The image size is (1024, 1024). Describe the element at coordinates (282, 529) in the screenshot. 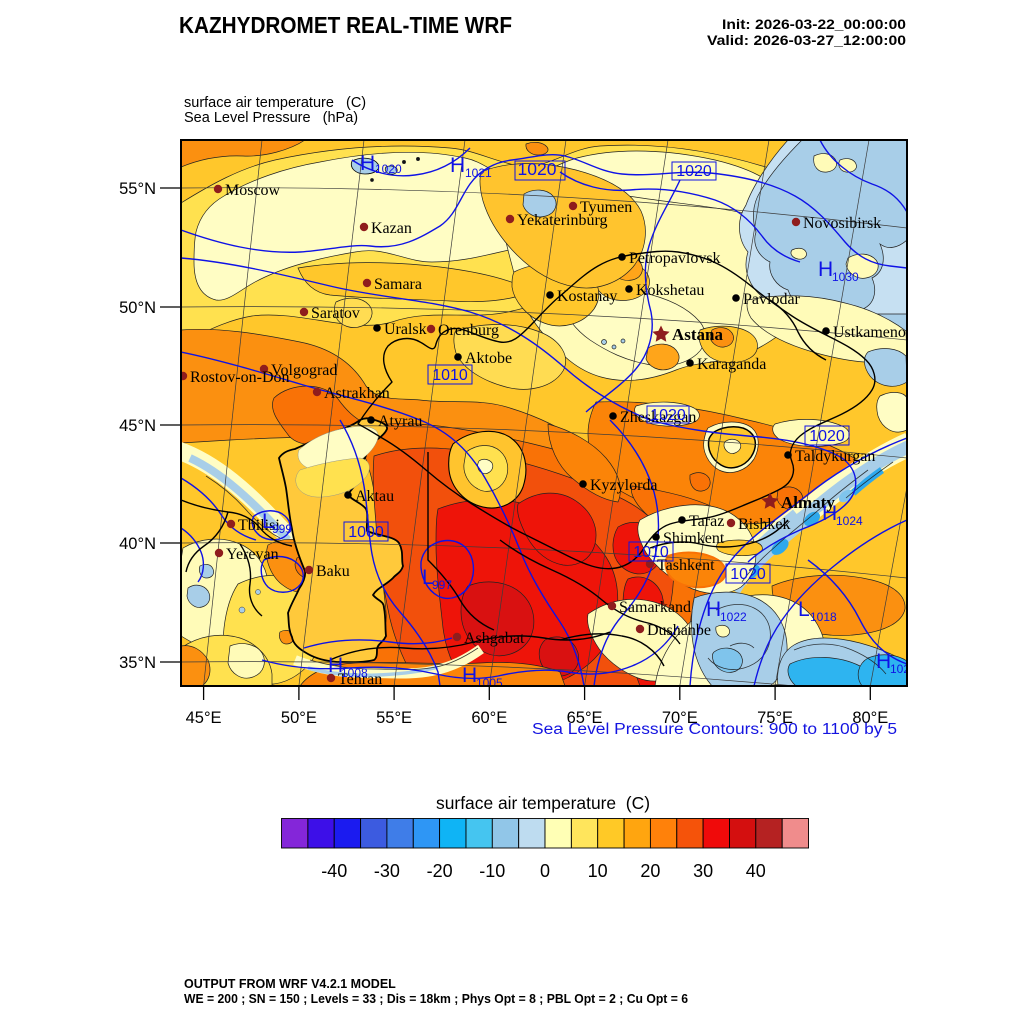

I see `svg-text: 999` at that location.